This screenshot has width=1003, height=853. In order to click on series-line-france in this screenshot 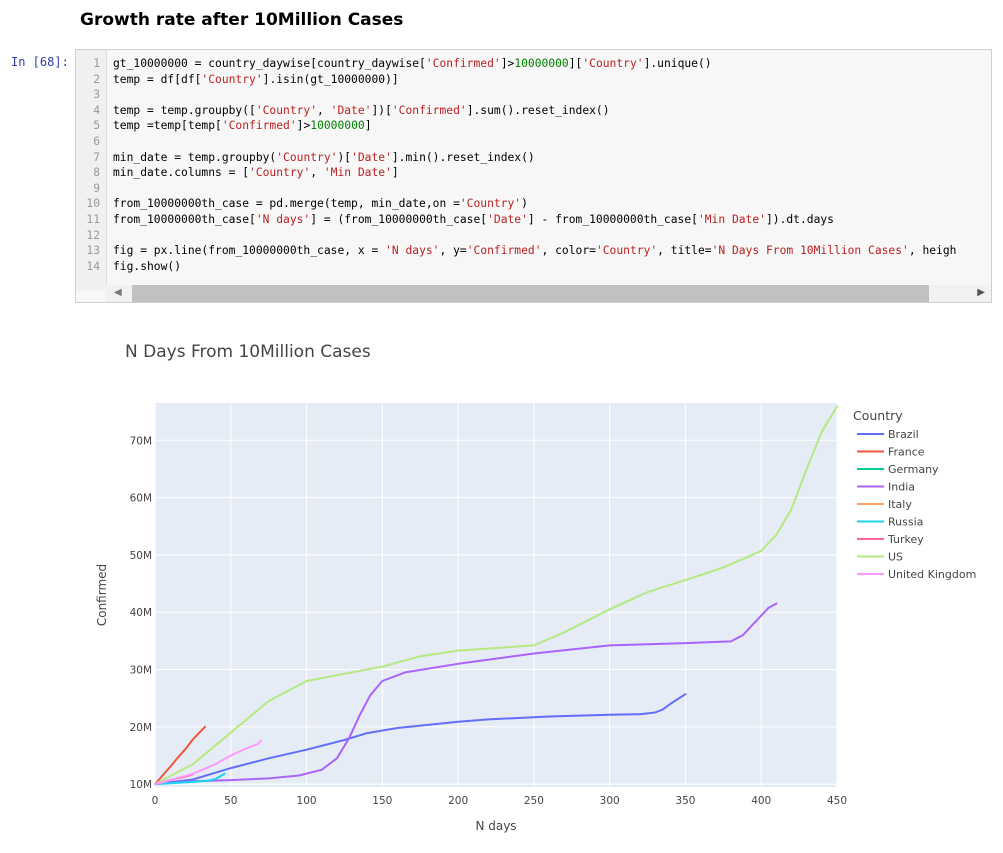, I will do `click(180, 755)`.